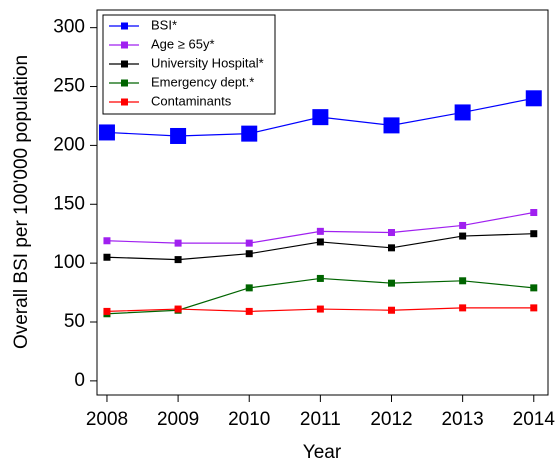 The width and height of the screenshot is (556, 464). I want to click on x-tick-label: 2012, so click(391, 419).